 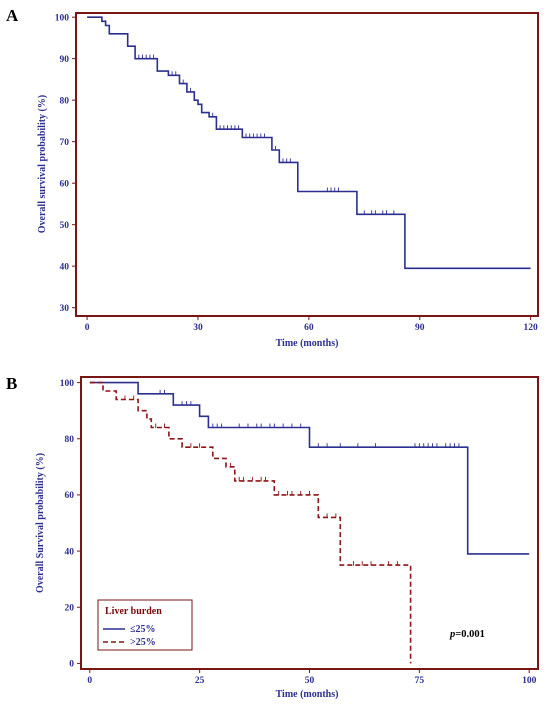 What do you see at coordinates (65, 309) in the screenshot?
I see `y-tick-label: 30` at bounding box center [65, 309].